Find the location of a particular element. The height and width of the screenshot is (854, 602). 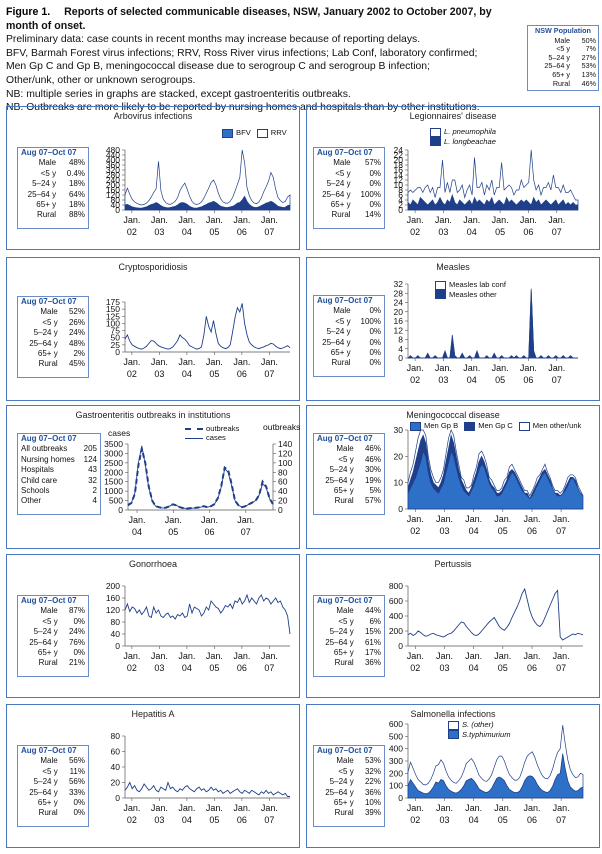

stats-row: 5–24 y 56% is located at coordinates (53, 782).